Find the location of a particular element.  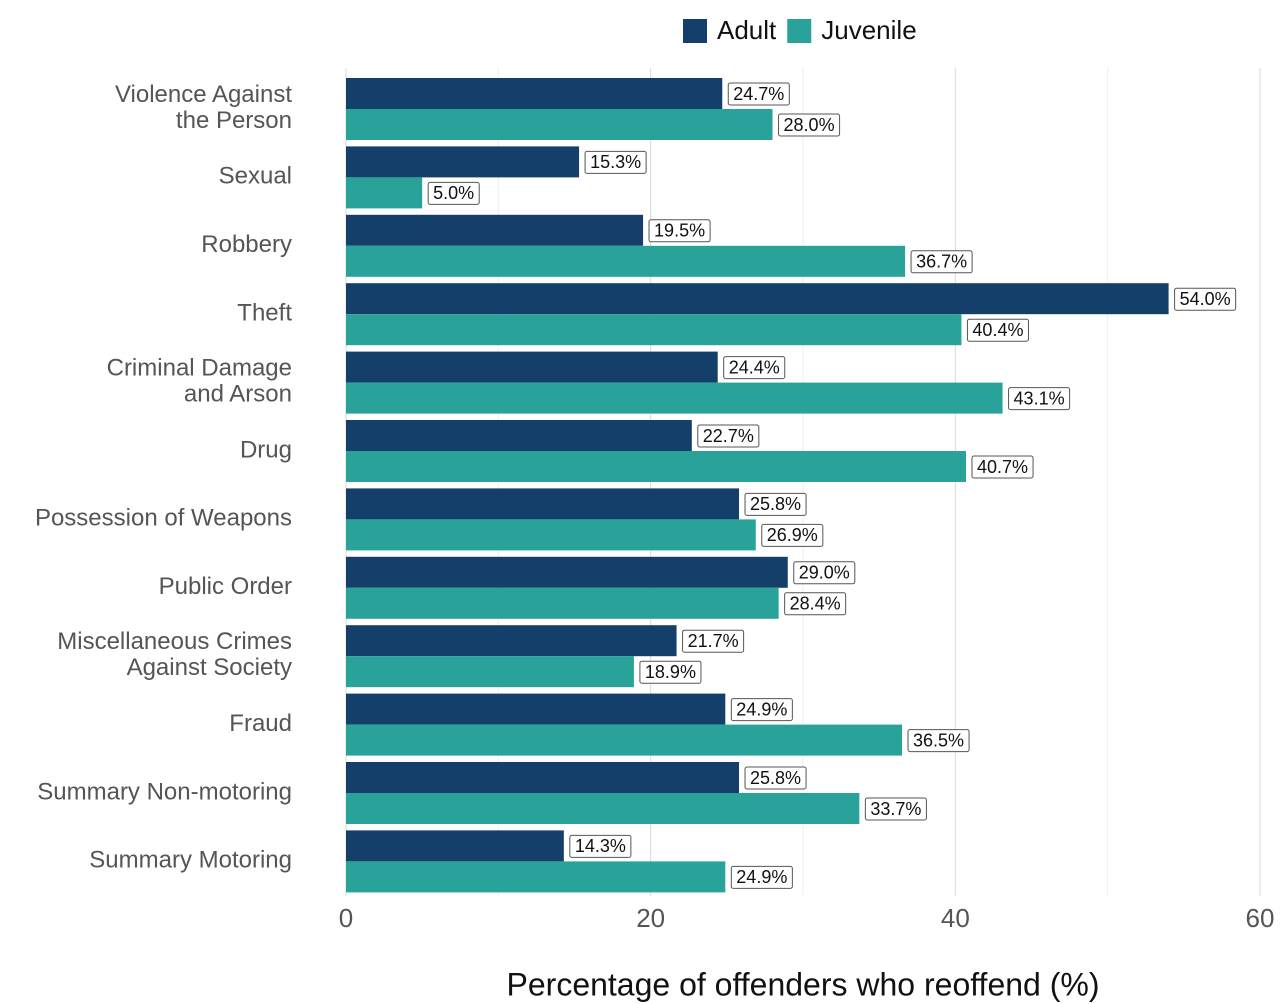

value-label: 40.4% is located at coordinates (997, 330).